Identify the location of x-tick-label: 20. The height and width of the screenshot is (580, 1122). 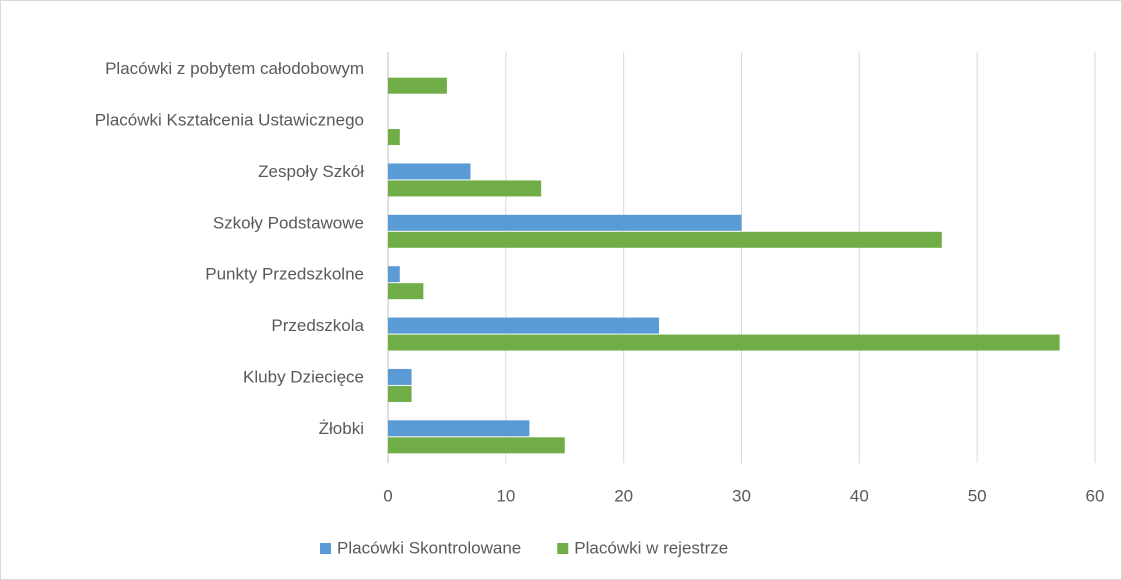
(623, 495).